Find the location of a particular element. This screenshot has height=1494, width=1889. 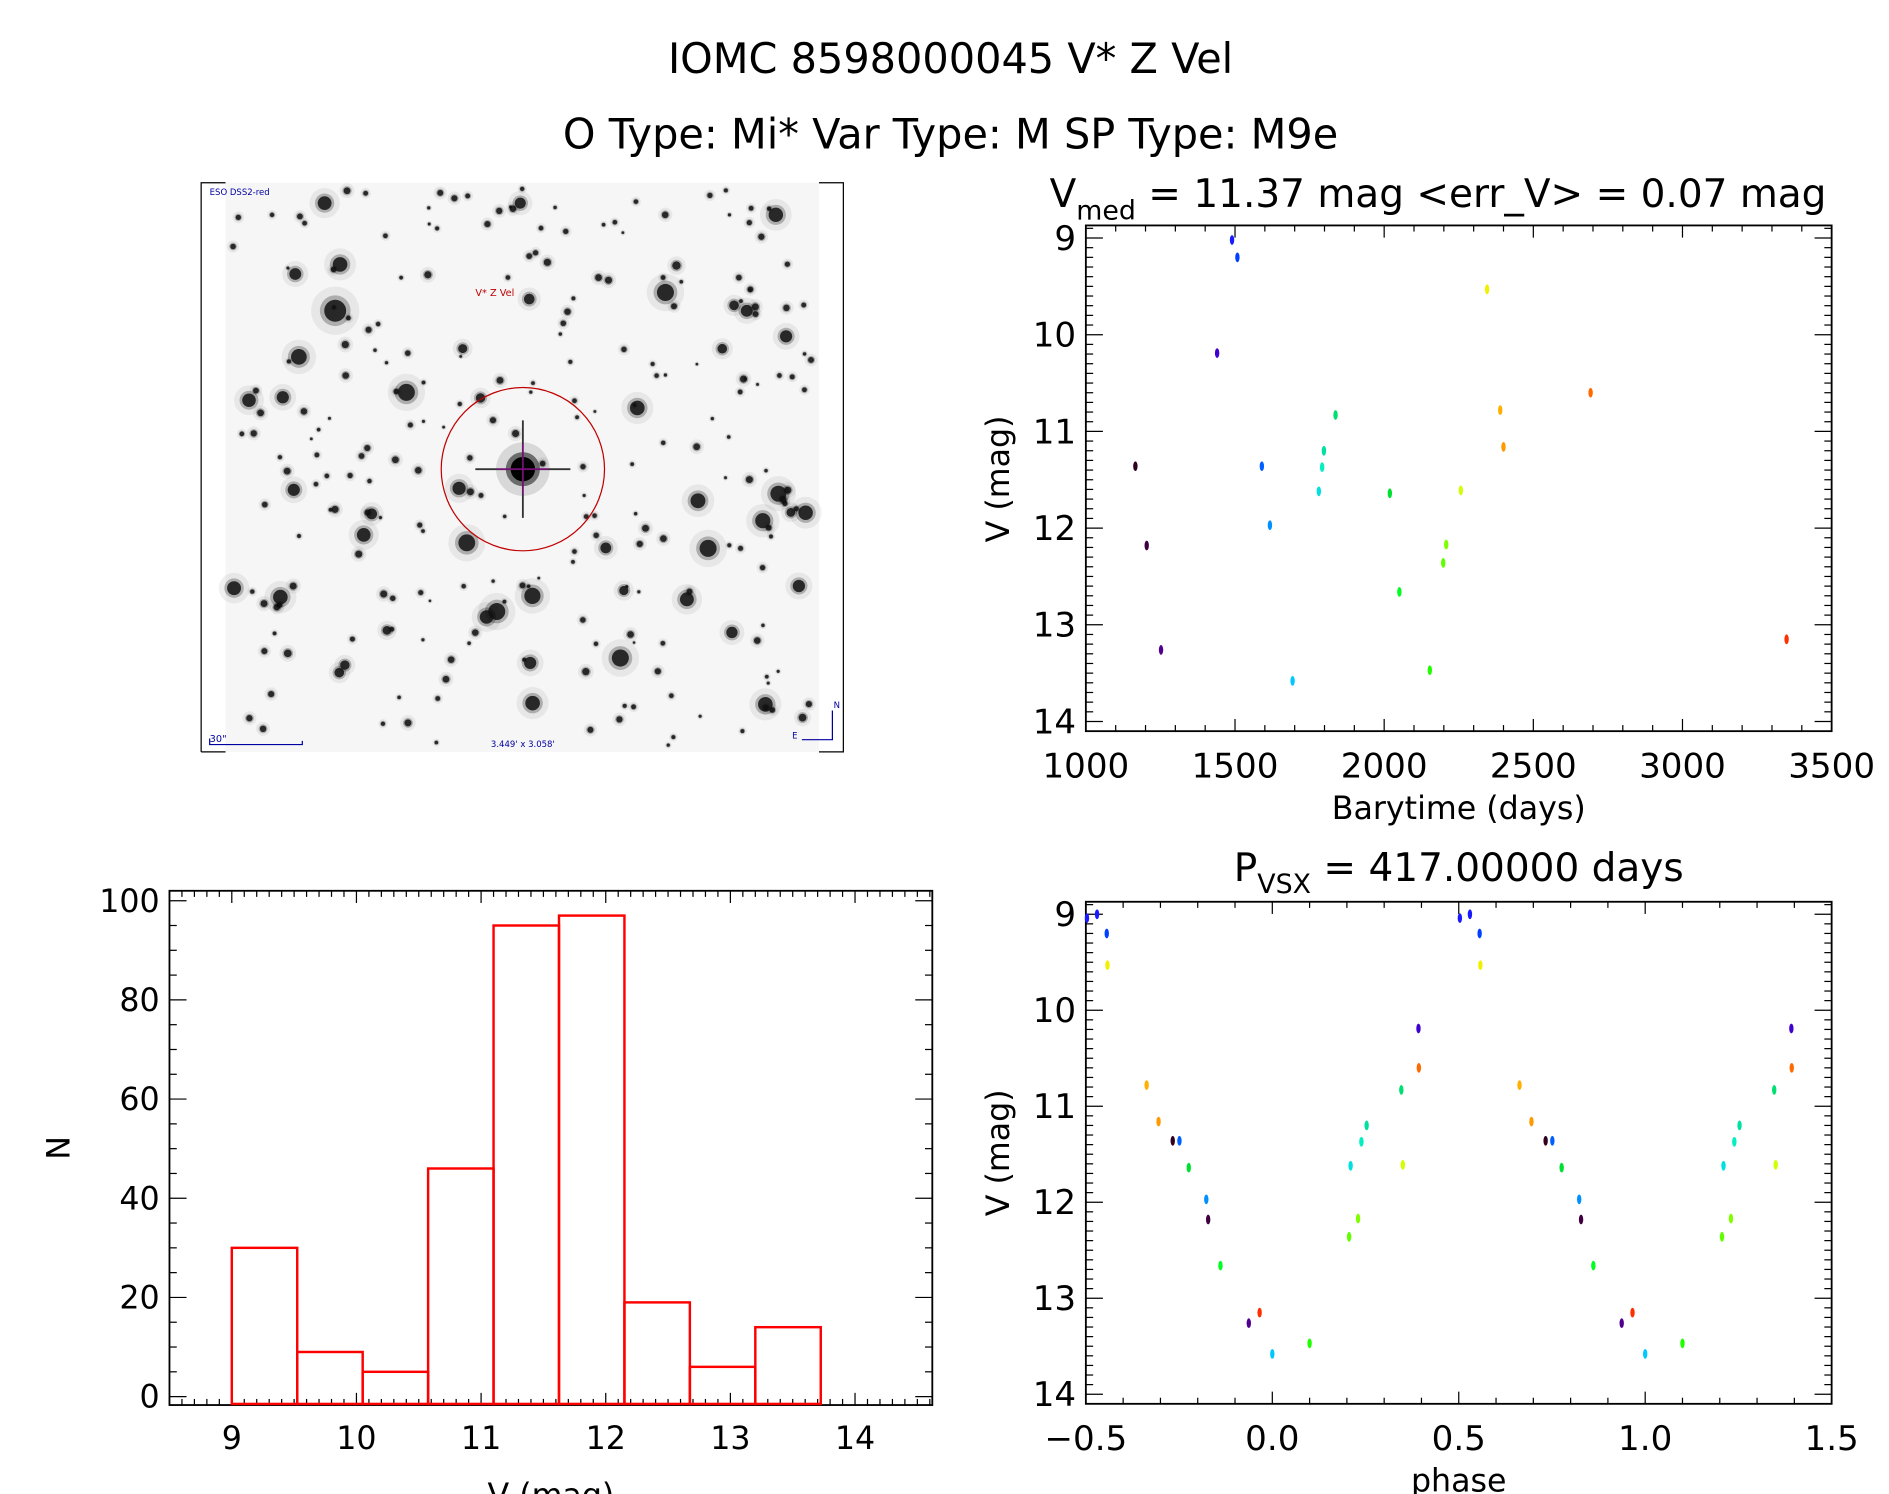

ph-ytick-label: 14 is located at coordinates (1054, 1395).